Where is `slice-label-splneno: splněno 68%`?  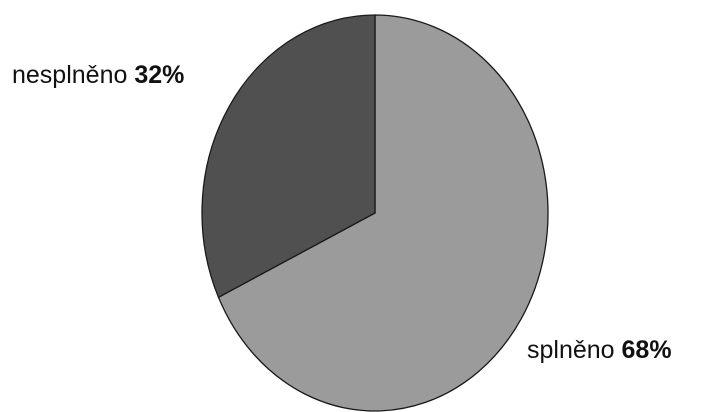 slice-label-splneno: splněno 68% is located at coordinates (599, 350).